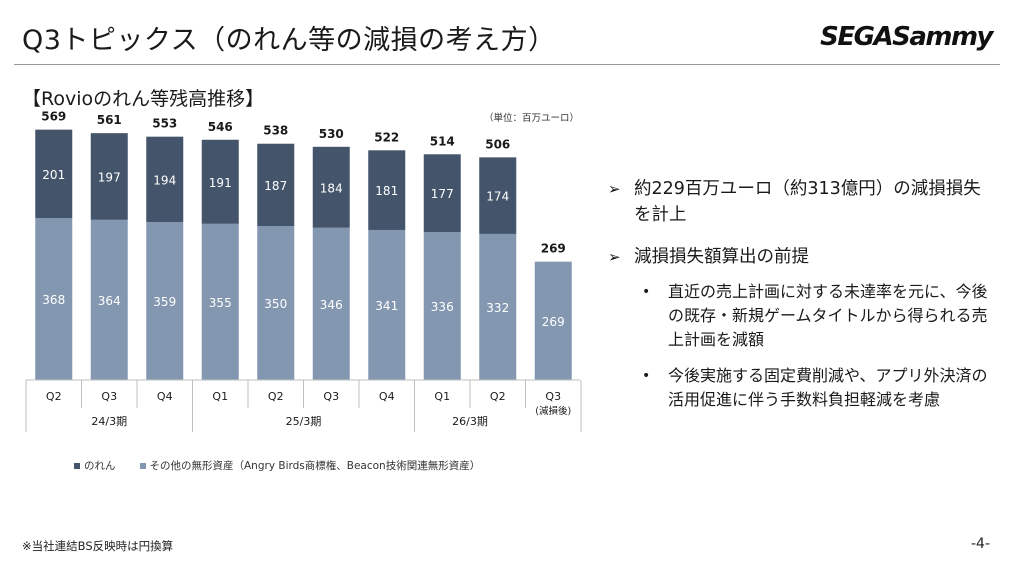  What do you see at coordinates (721, 257) in the screenshot?
I see `note-text: 減損損失額算出の前提` at bounding box center [721, 257].